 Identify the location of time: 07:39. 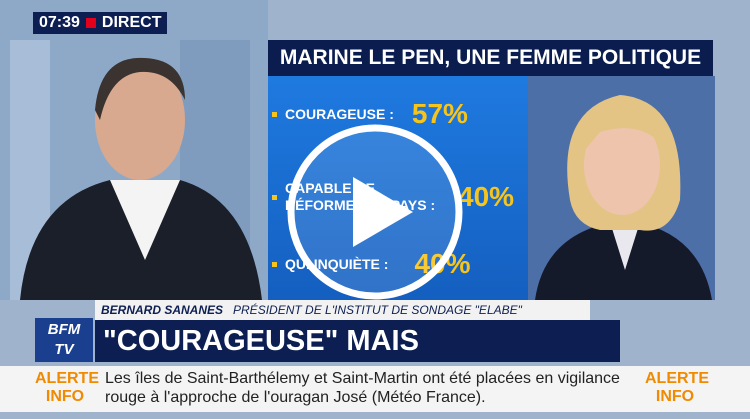
(59, 22).